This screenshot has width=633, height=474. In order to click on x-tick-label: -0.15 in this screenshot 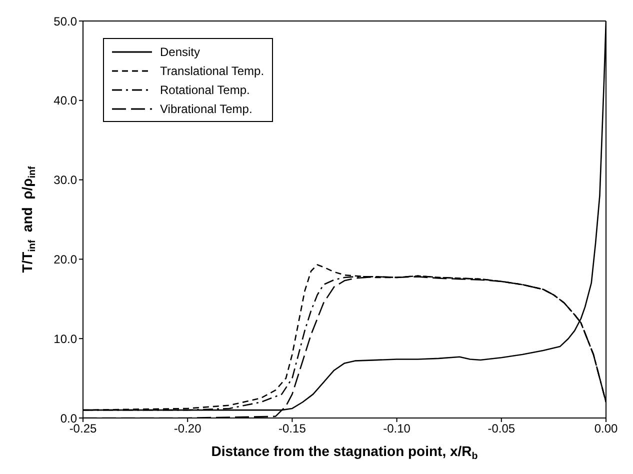, I will do `click(292, 429)`.